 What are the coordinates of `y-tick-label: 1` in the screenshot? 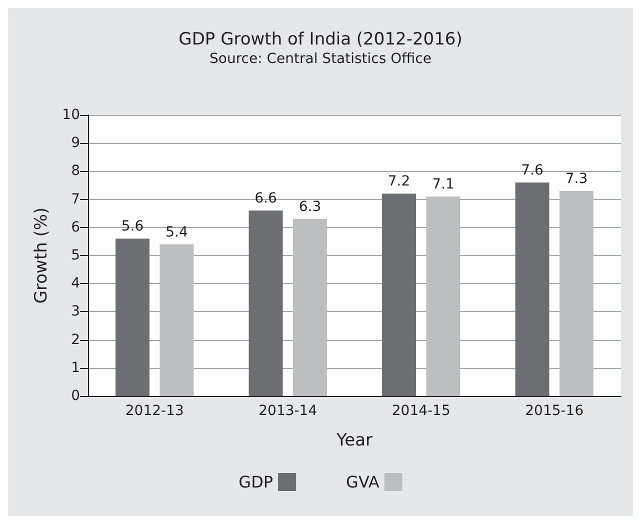 It's located at (75, 368).